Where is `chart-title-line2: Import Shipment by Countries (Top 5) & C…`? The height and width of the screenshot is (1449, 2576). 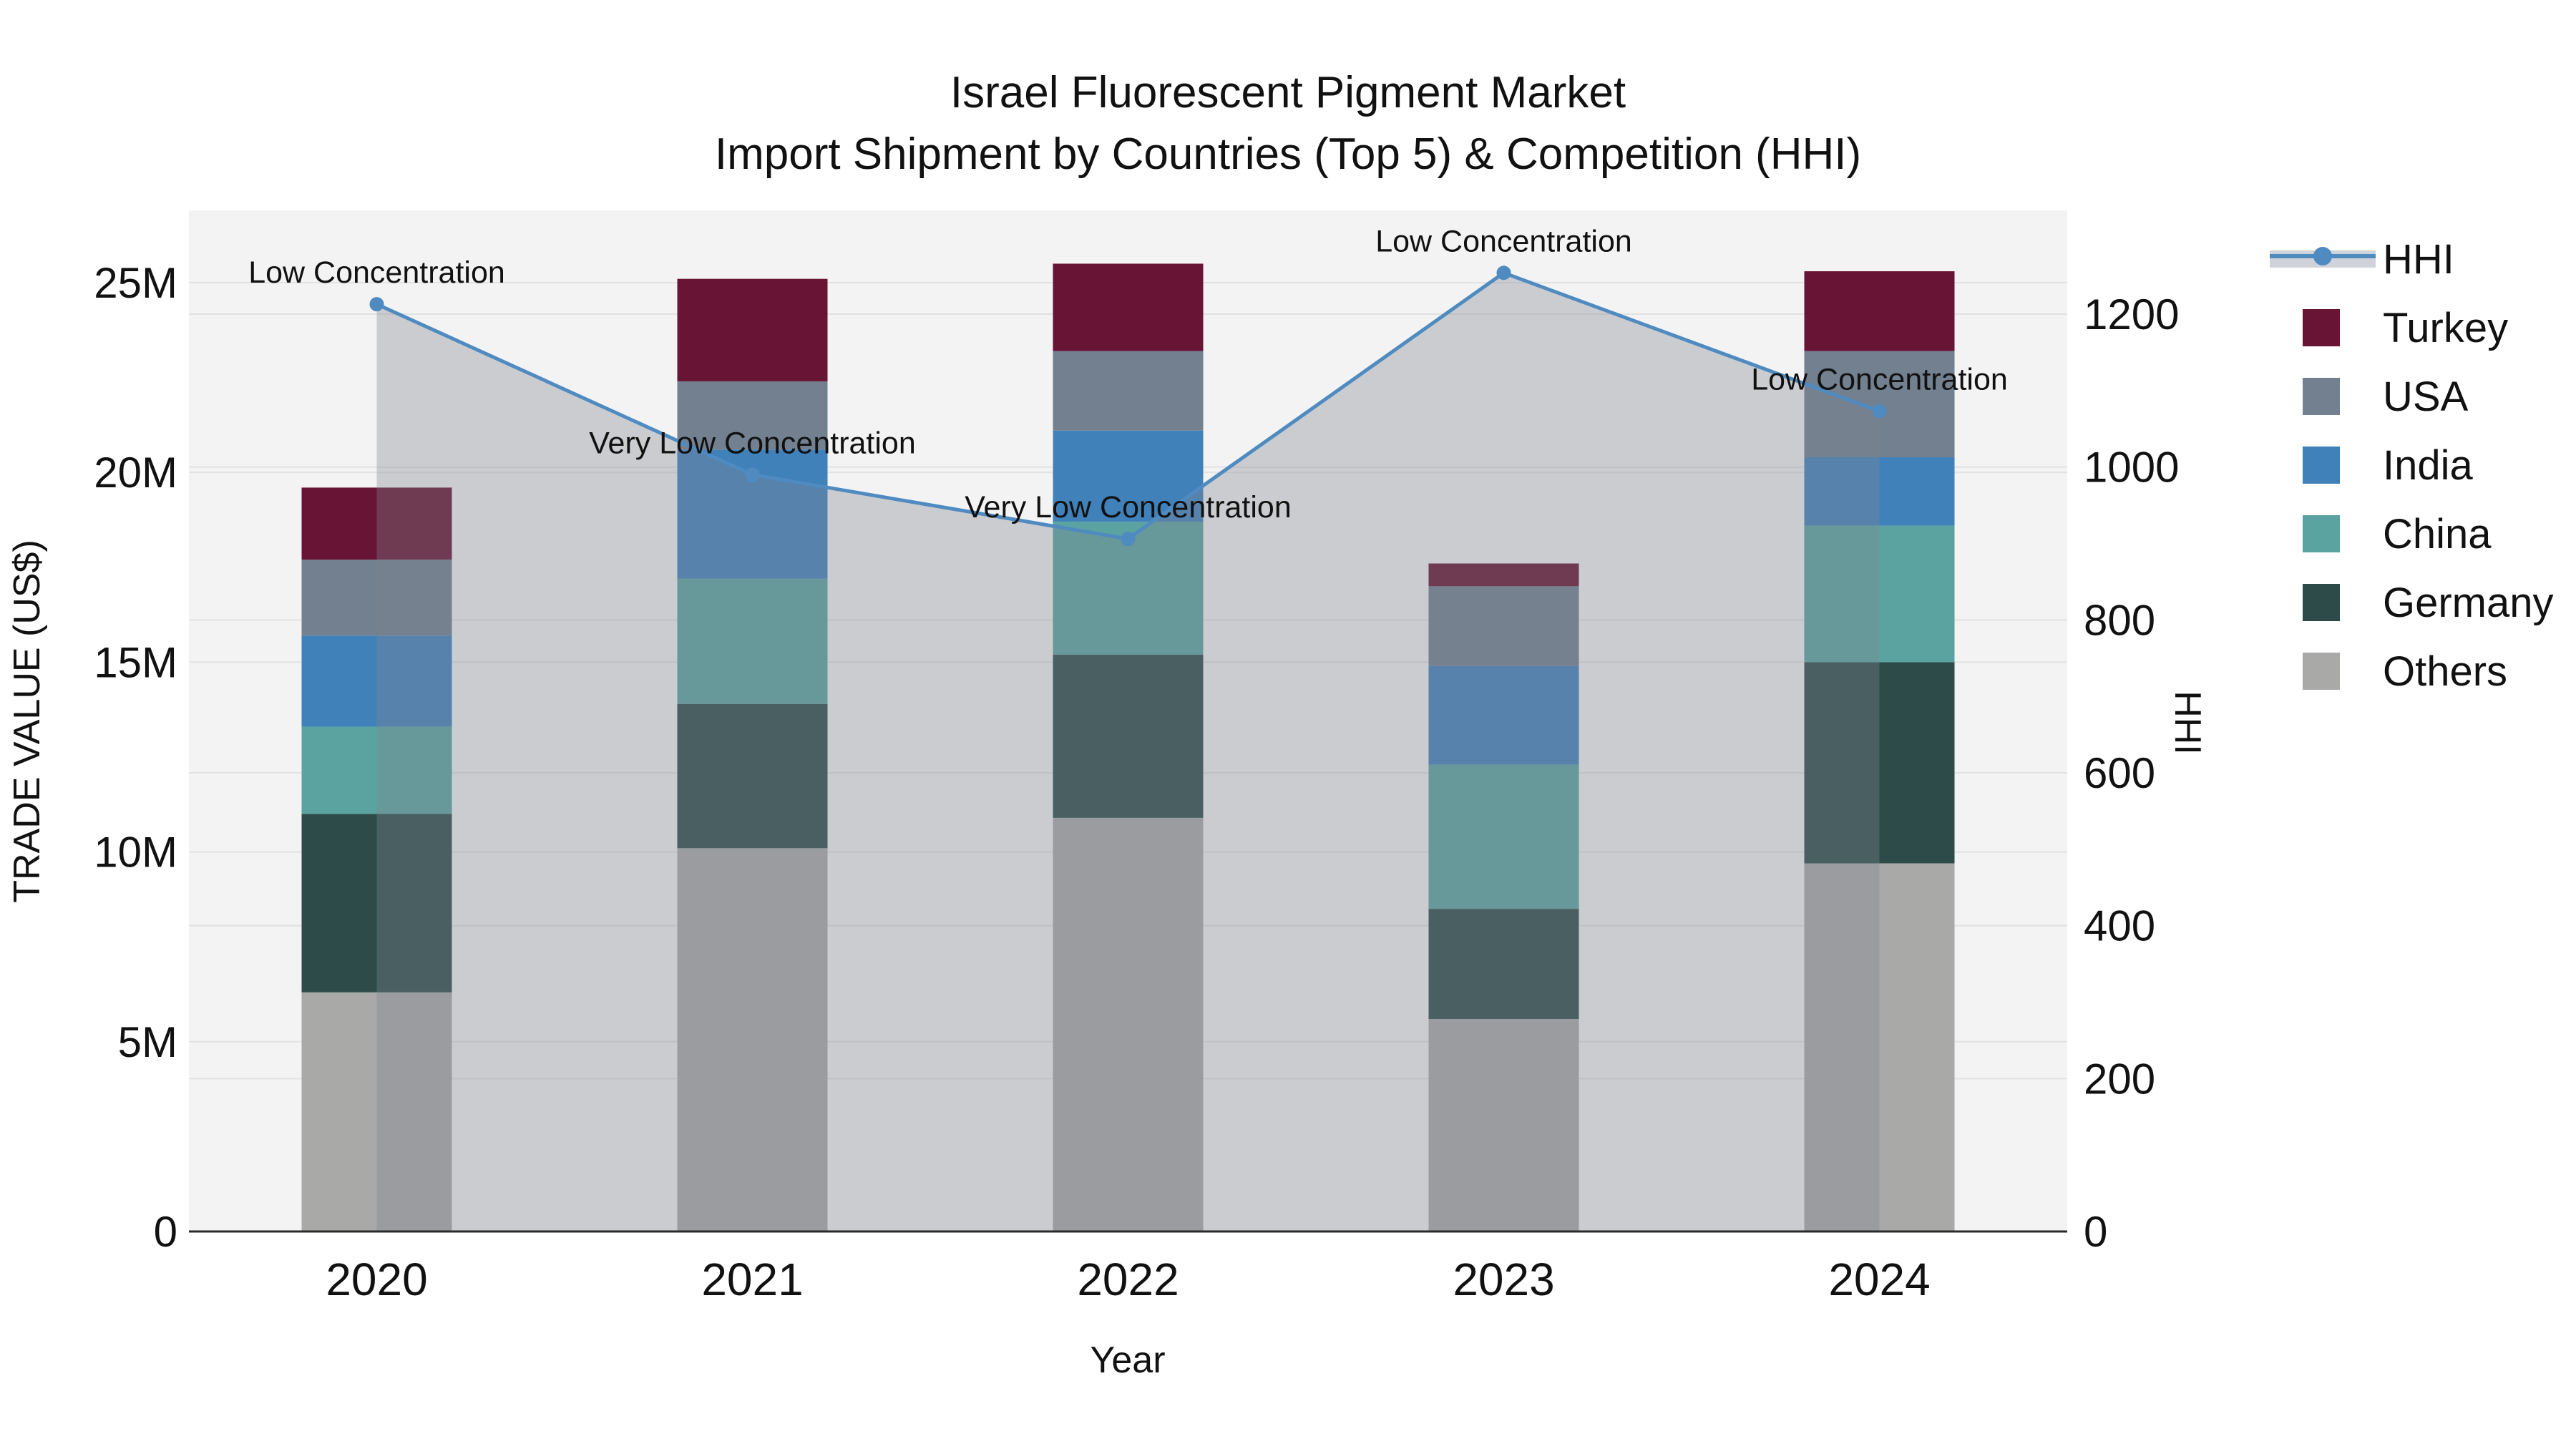 chart-title-line2: Import Shipment by Countries (Top 5) & C… is located at coordinates (1288, 154).